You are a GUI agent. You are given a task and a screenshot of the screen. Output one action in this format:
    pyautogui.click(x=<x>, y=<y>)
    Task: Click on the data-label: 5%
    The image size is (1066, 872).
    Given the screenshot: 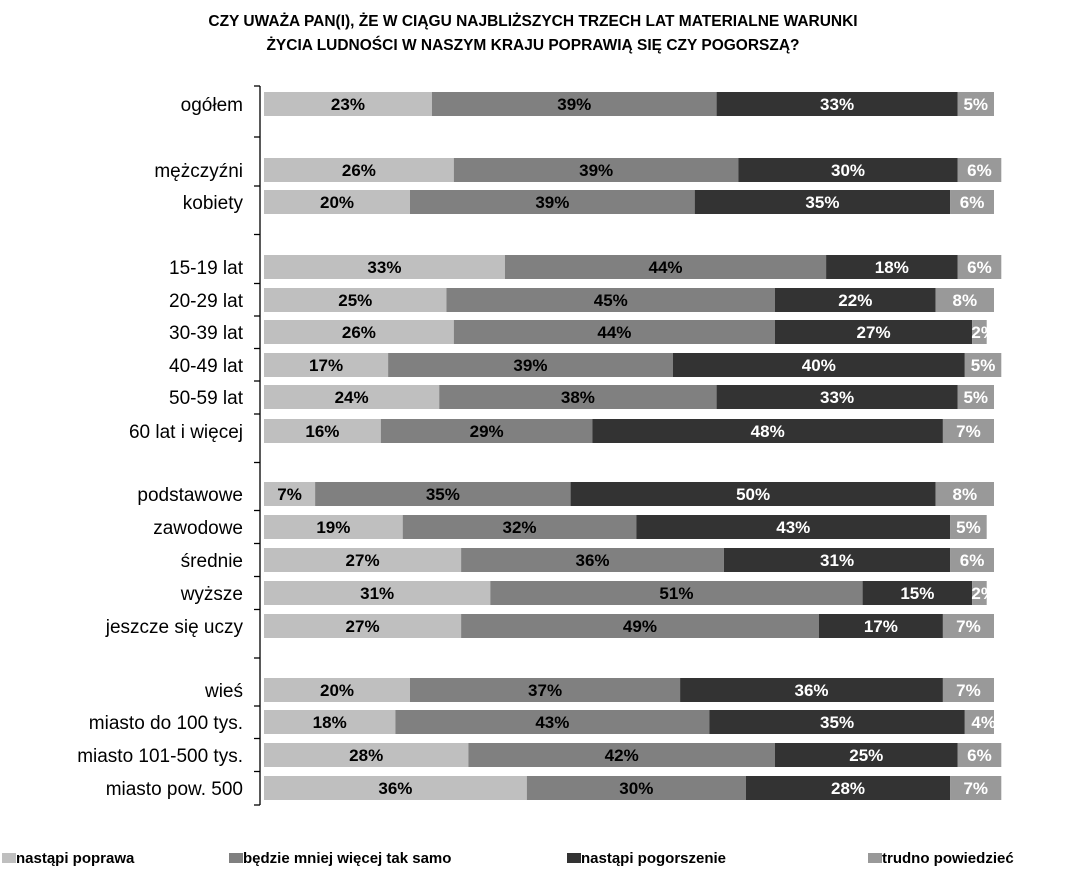 What is the action you would take?
    pyautogui.click(x=975, y=104)
    